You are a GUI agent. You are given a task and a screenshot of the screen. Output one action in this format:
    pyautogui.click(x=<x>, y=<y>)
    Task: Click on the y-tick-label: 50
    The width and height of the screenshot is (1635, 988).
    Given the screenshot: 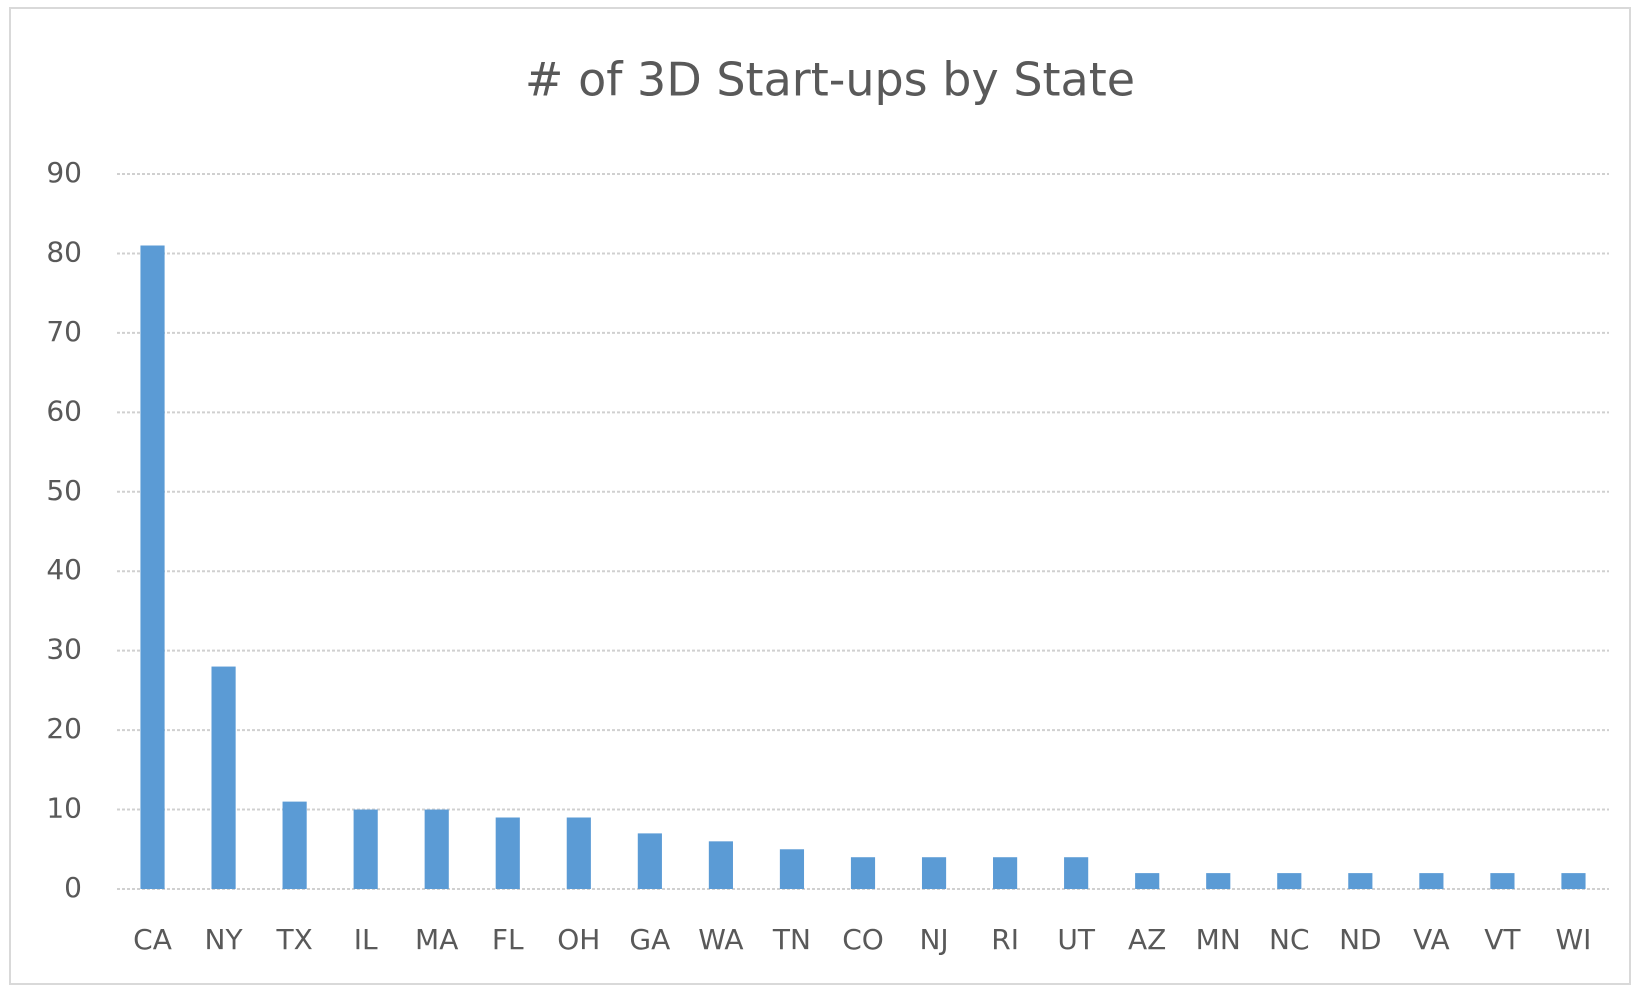 What is the action you would take?
    pyautogui.click(x=64, y=490)
    